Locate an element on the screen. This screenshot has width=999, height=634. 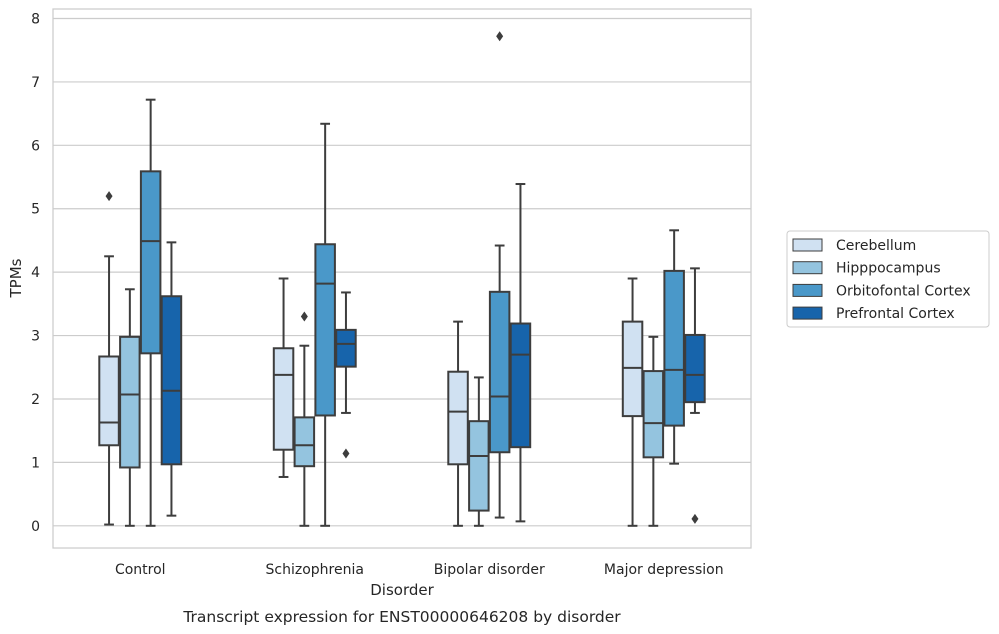
y-tick-label-4: 4 is located at coordinates (35, 273).